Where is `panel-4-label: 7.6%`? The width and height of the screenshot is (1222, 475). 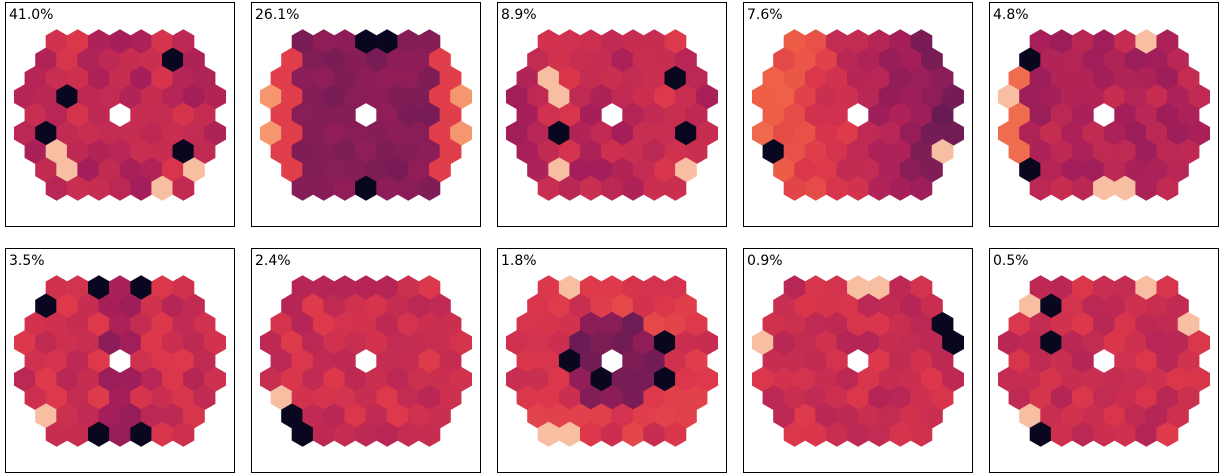 panel-4-label: 7.6% is located at coordinates (765, 15).